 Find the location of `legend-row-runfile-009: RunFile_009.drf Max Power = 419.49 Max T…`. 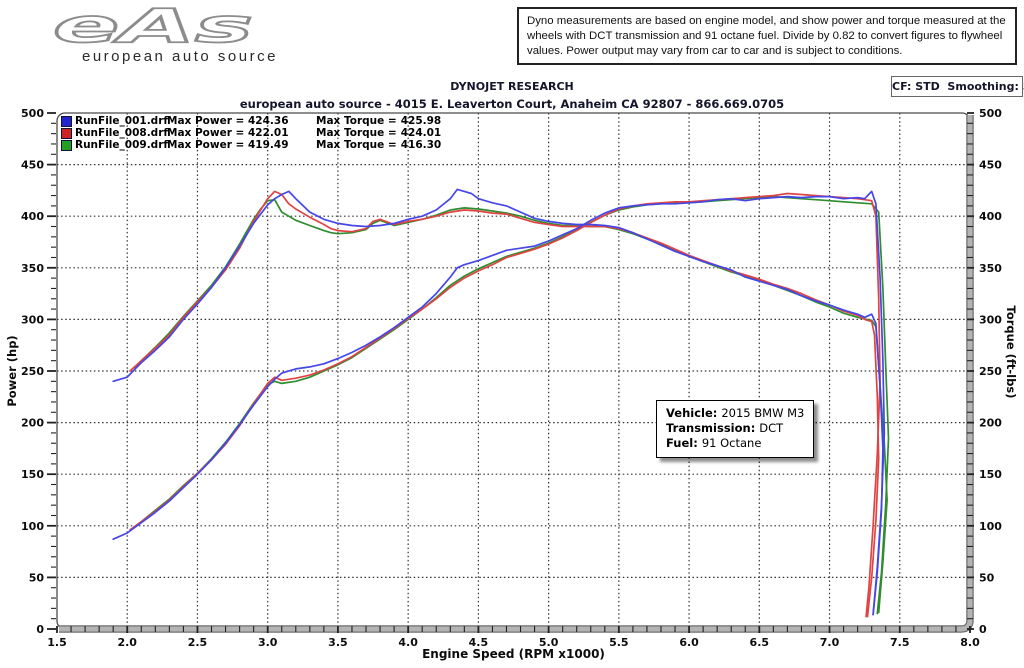

legend-row-runfile-009: RunFile_009.drf Max Power = 419.49 Max T… is located at coordinates (251, 145).